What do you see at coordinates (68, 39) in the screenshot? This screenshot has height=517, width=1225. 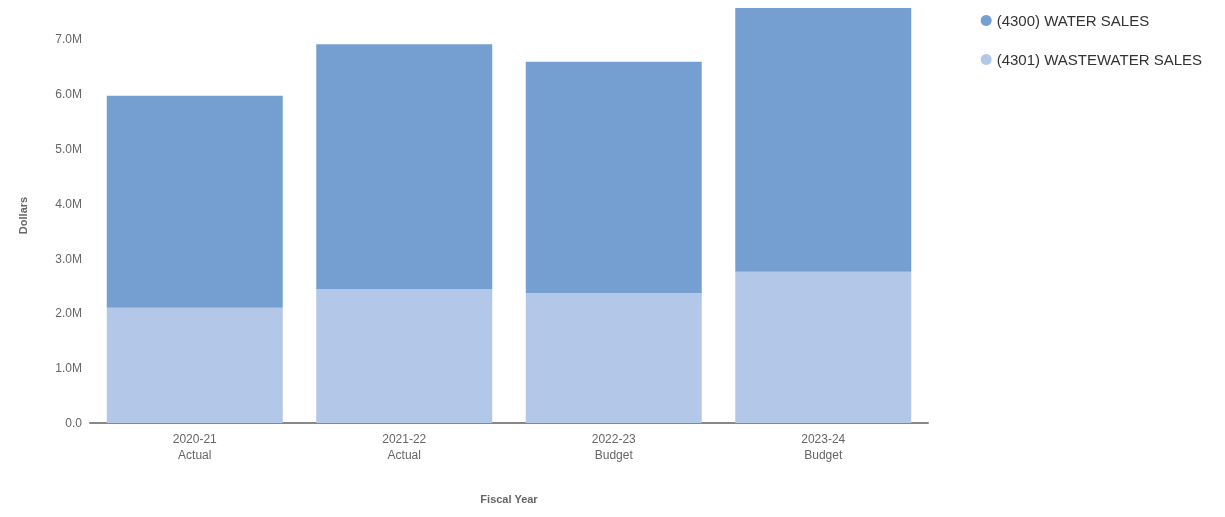 I see `y-tick-label: 7.0M` at bounding box center [68, 39].